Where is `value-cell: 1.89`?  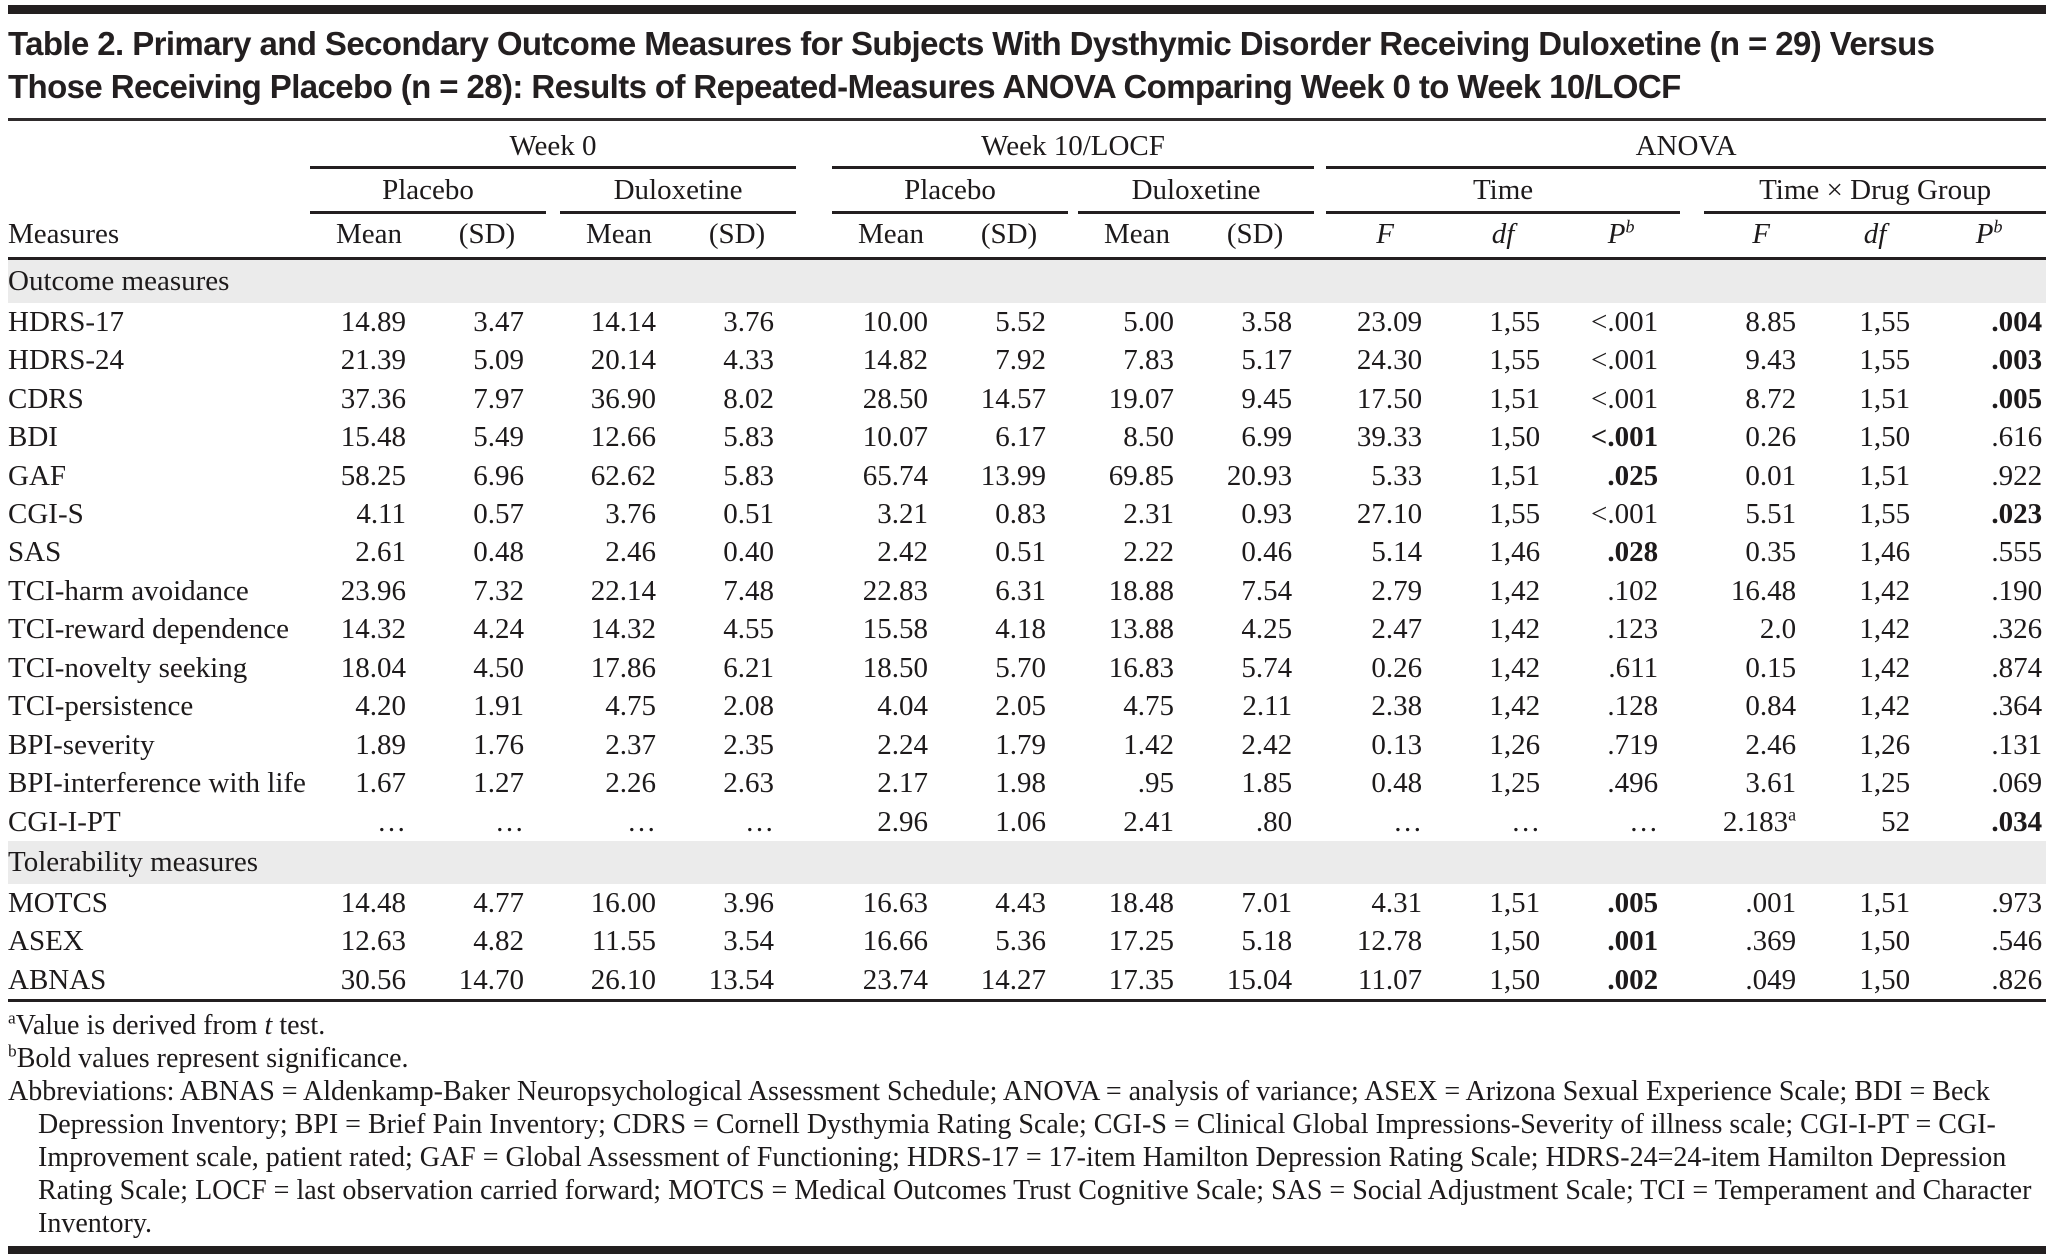
value-cell: 1.89 is located at coordinates (380, 744).